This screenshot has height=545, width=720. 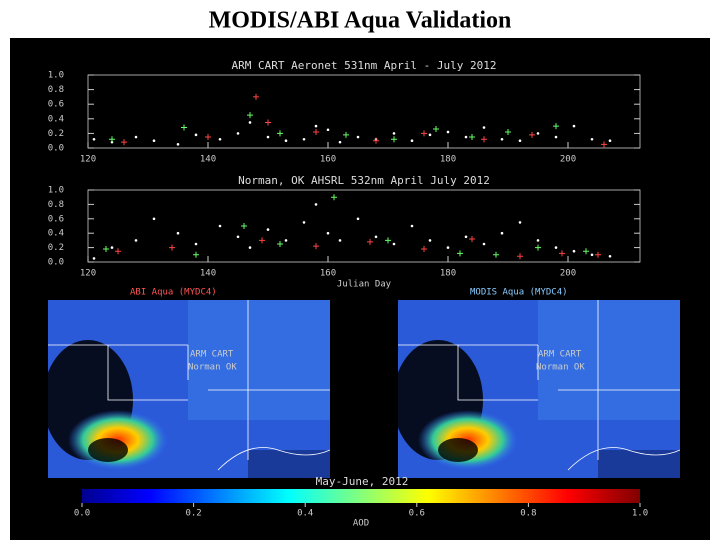 What do you see at coordinates (568, 160) in the screenshot?
I see `x-tick-label: 200` at bounding box center [568, 160].